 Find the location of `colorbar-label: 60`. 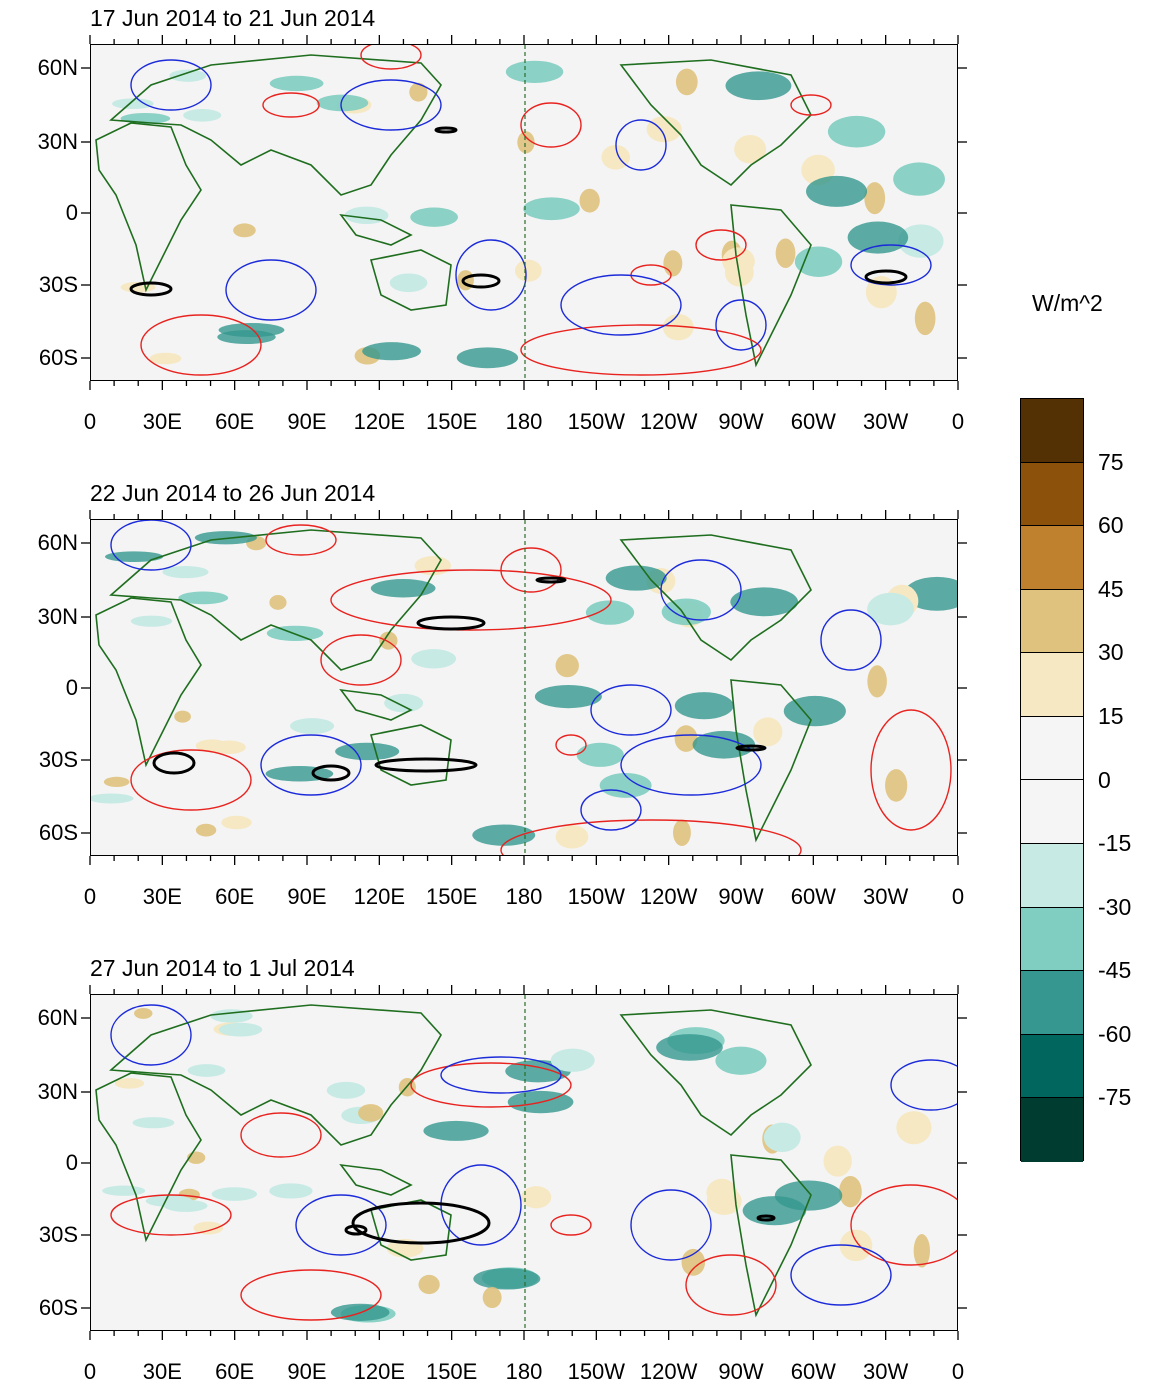

colorbar-label: 60 is located at coordinates (1111, 525).